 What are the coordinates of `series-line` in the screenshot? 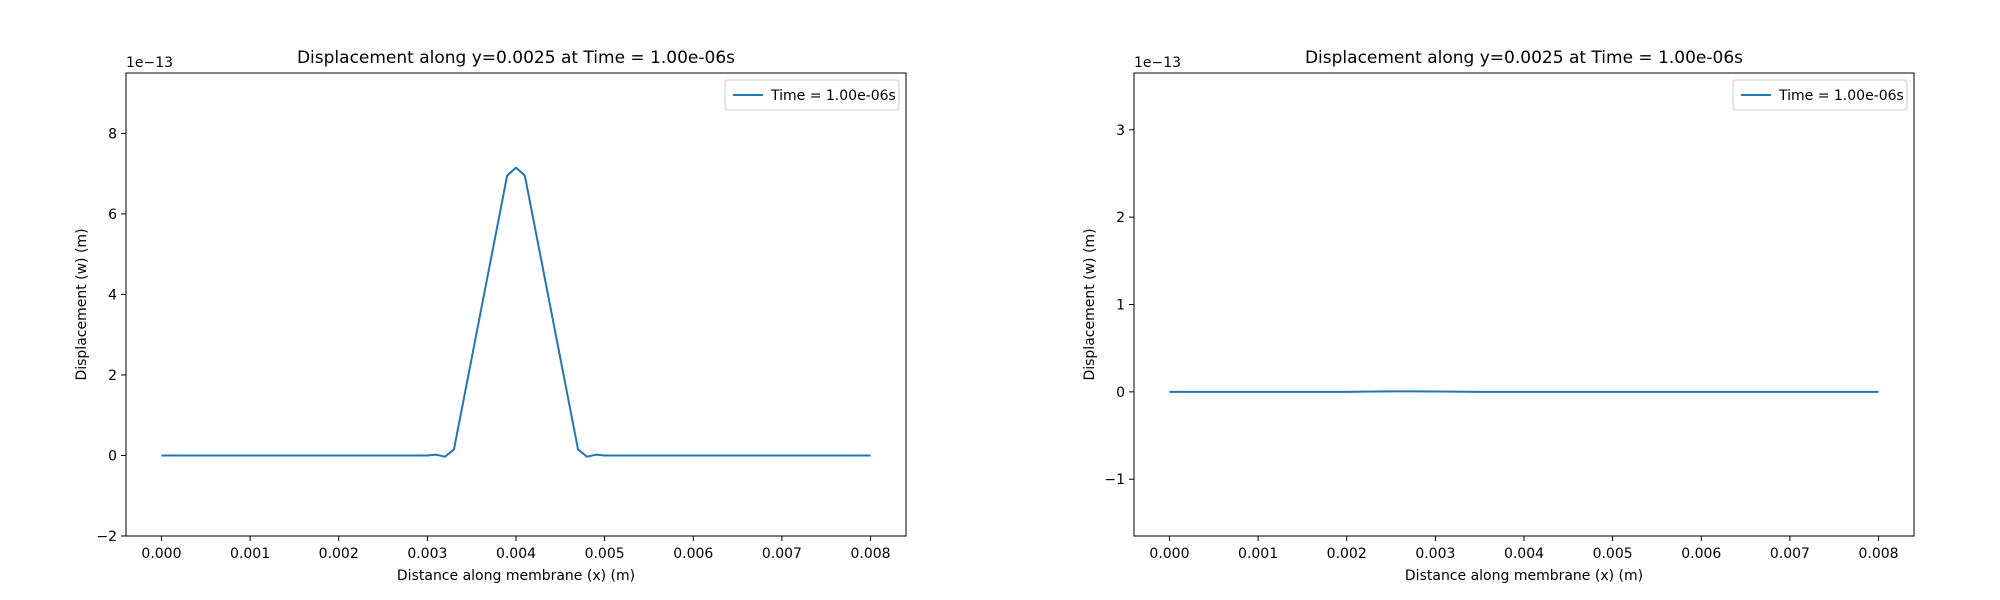 It's located at (1524, 391).